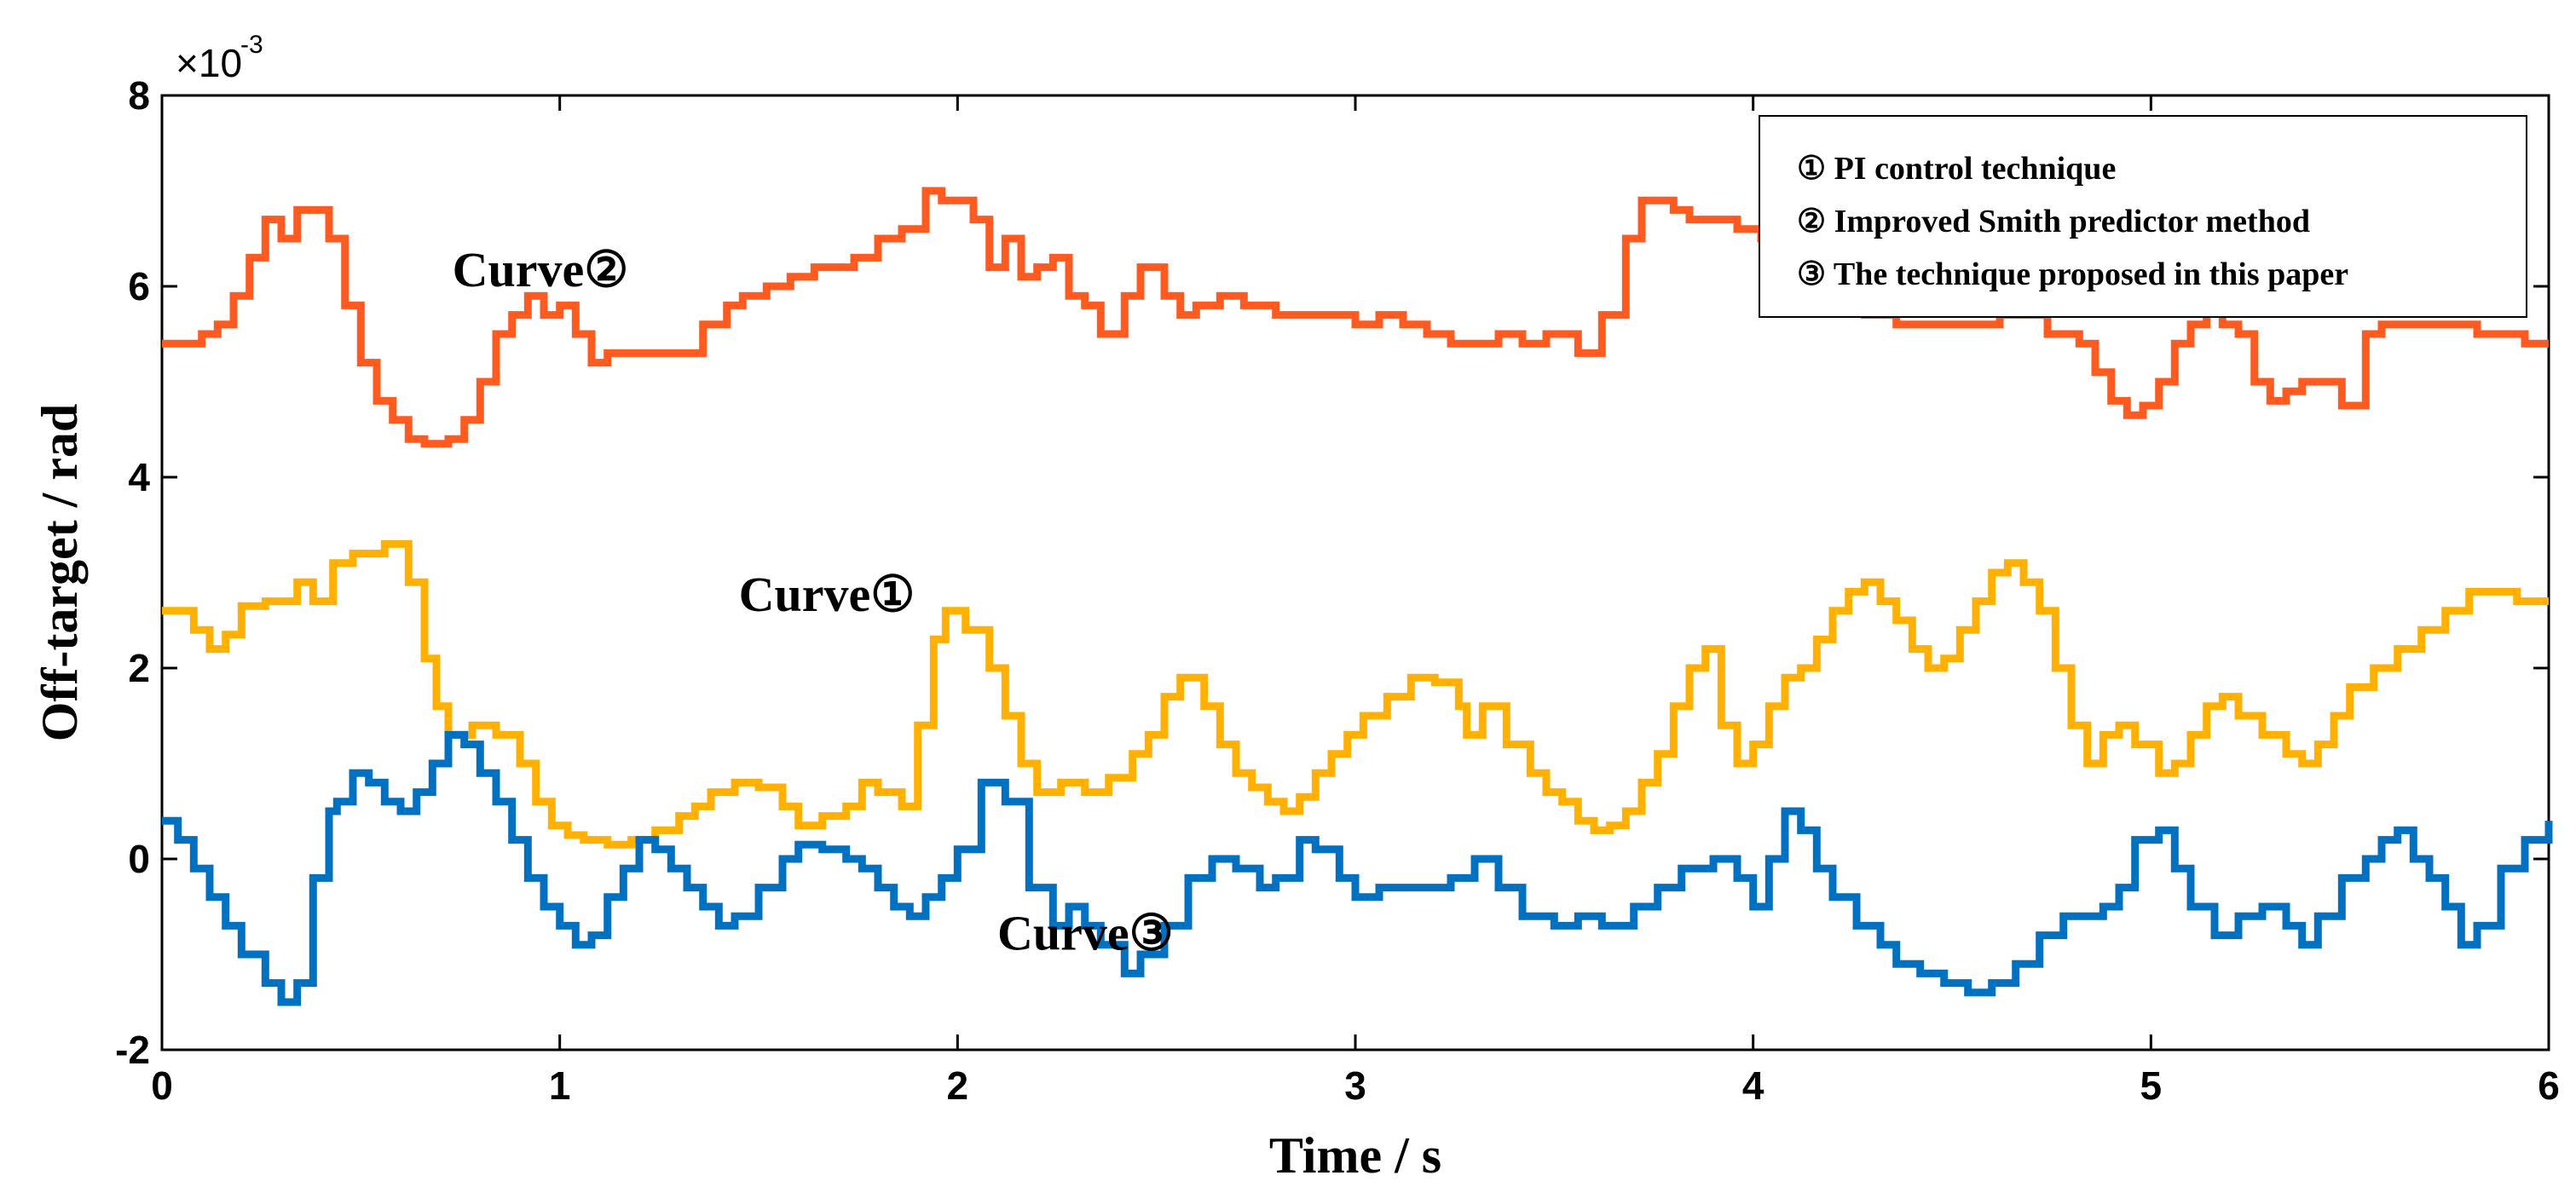  Describe the element at coordinates (209, 63) in the screenshot. I see `y-scale-factor: ×10` at that location.